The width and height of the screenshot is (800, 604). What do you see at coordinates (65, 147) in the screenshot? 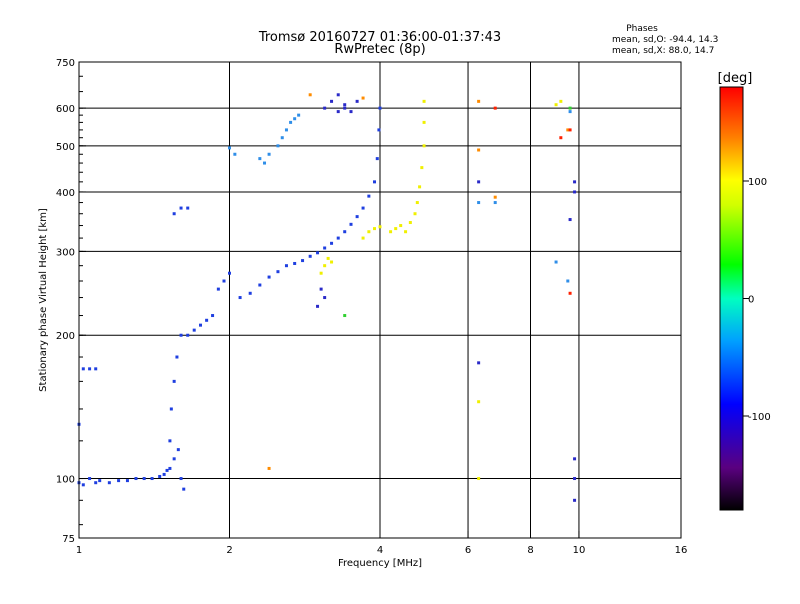
I see `y-tick-label: 500` at bounding box center [65, 147].